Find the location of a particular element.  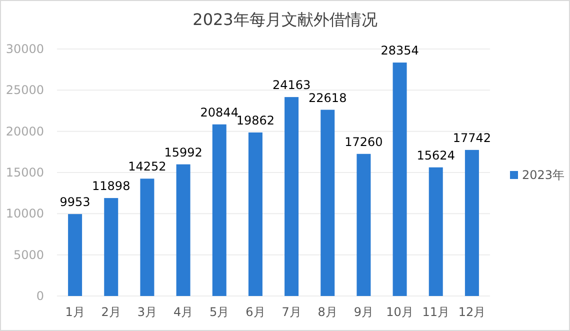

data-label: 22618 is located at coordinates (327, 97).